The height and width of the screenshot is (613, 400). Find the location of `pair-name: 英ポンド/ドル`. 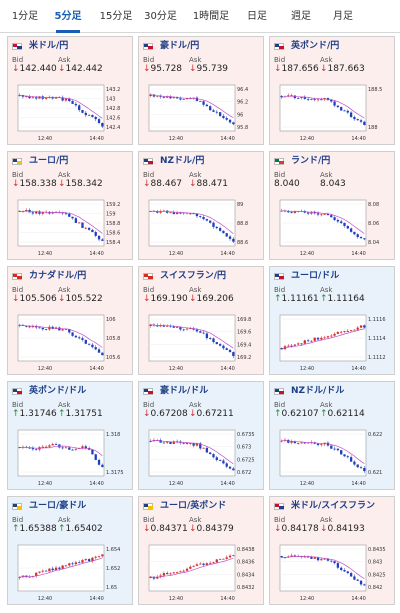

pair-name: 英ポンド/ドル is located at coordinates (58, 391).